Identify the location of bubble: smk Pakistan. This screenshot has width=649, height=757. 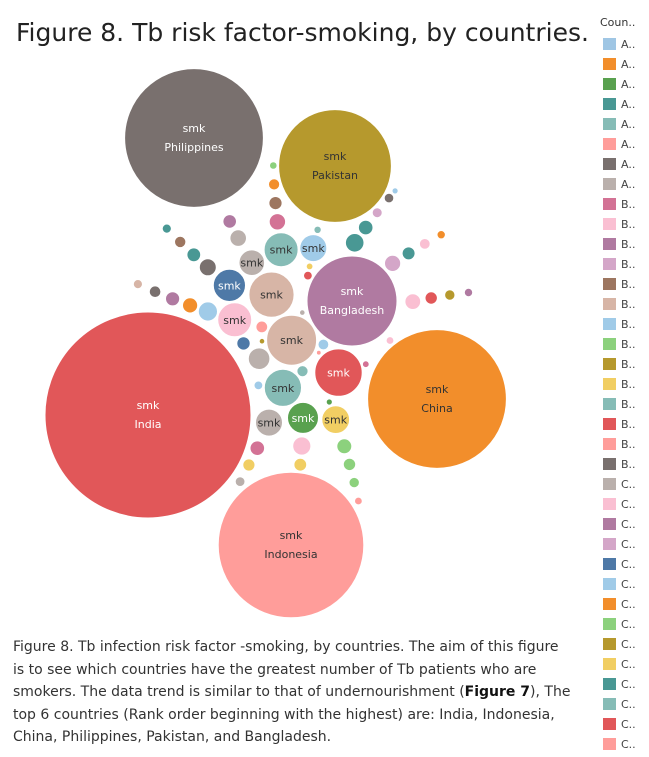
(335, 166).